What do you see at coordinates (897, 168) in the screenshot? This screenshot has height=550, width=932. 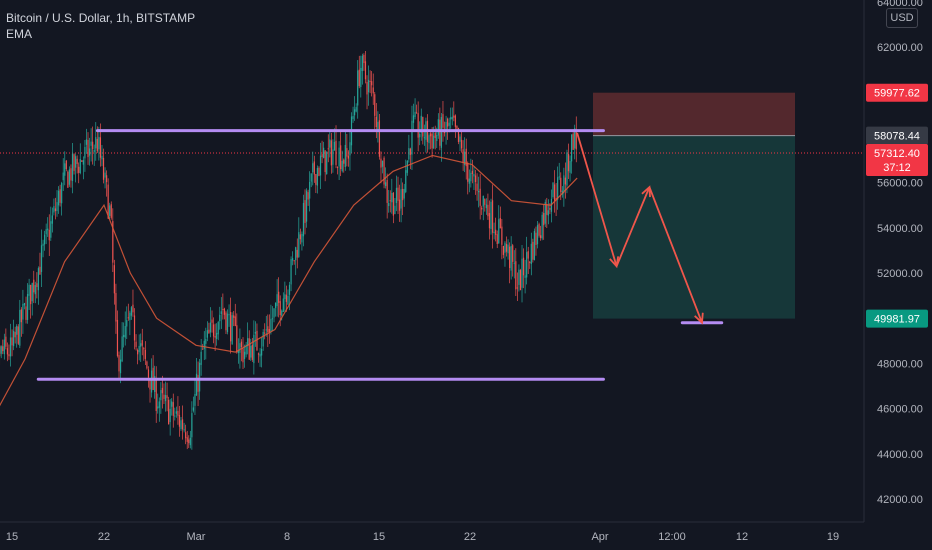 I see `countdown-label: 37:12` at bounding box center [897, 168].